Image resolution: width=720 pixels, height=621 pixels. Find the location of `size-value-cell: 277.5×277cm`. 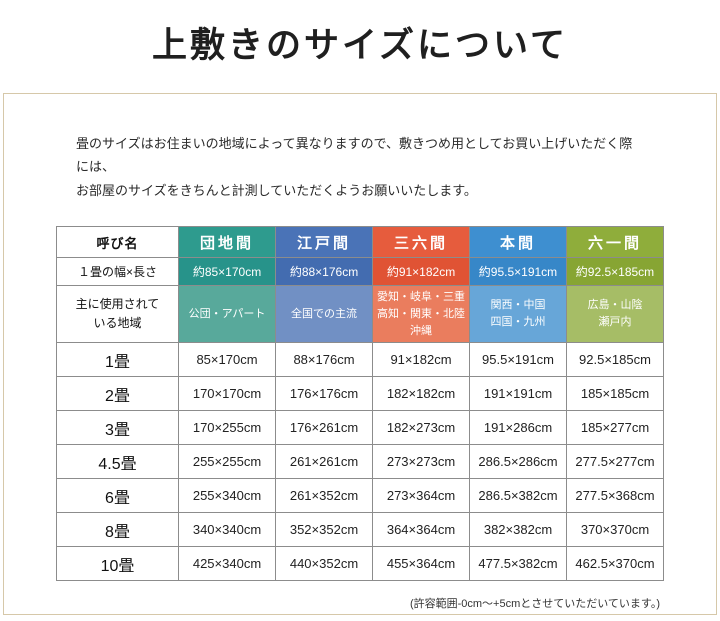

size-value-cell: 277.5×277cm is located at coordinates (615, 462).